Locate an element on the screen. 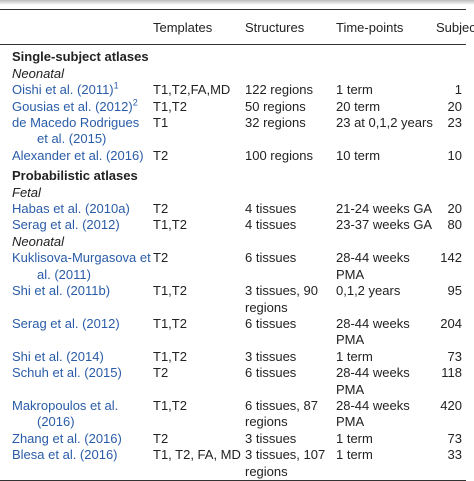 This screenshot has width=474, height=481. subjects: 95 is located at coordinates (454, 291).